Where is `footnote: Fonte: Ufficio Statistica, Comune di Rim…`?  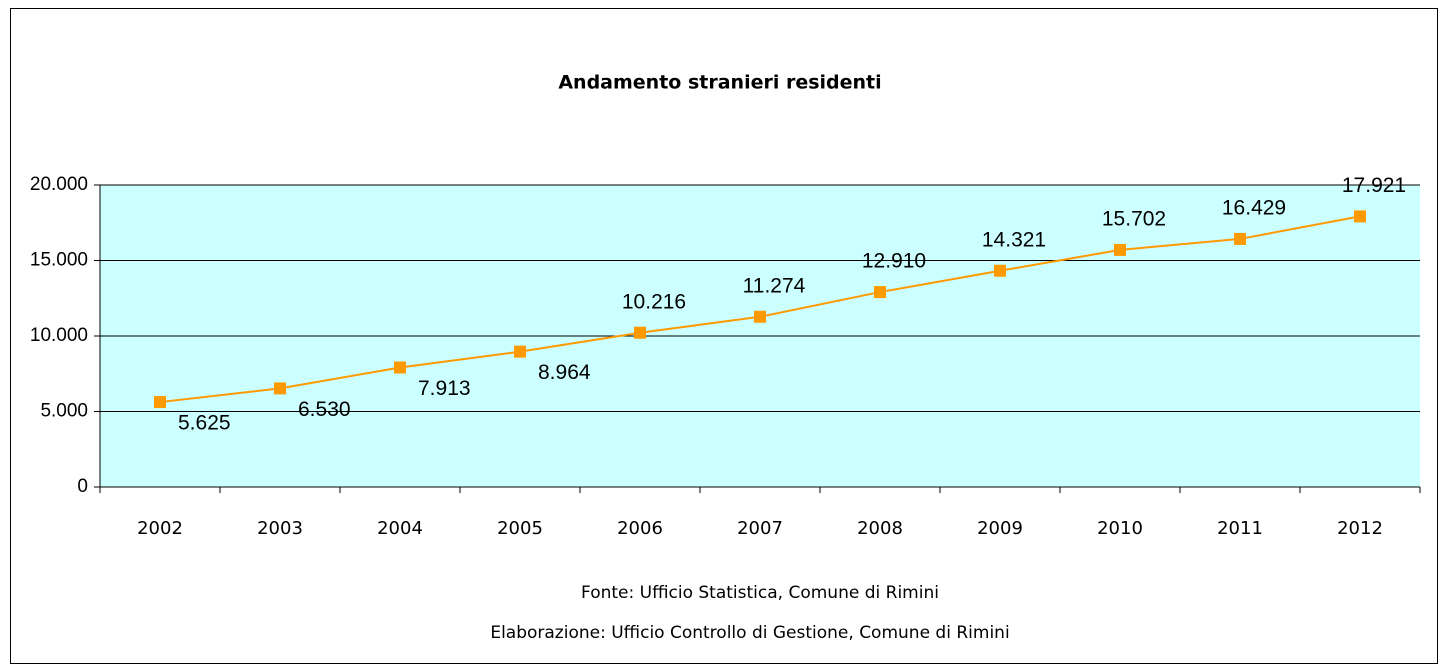
footnote: Fonte: Ufficio Statistica, Comune di Rim… is located at coordinates (760, 593).